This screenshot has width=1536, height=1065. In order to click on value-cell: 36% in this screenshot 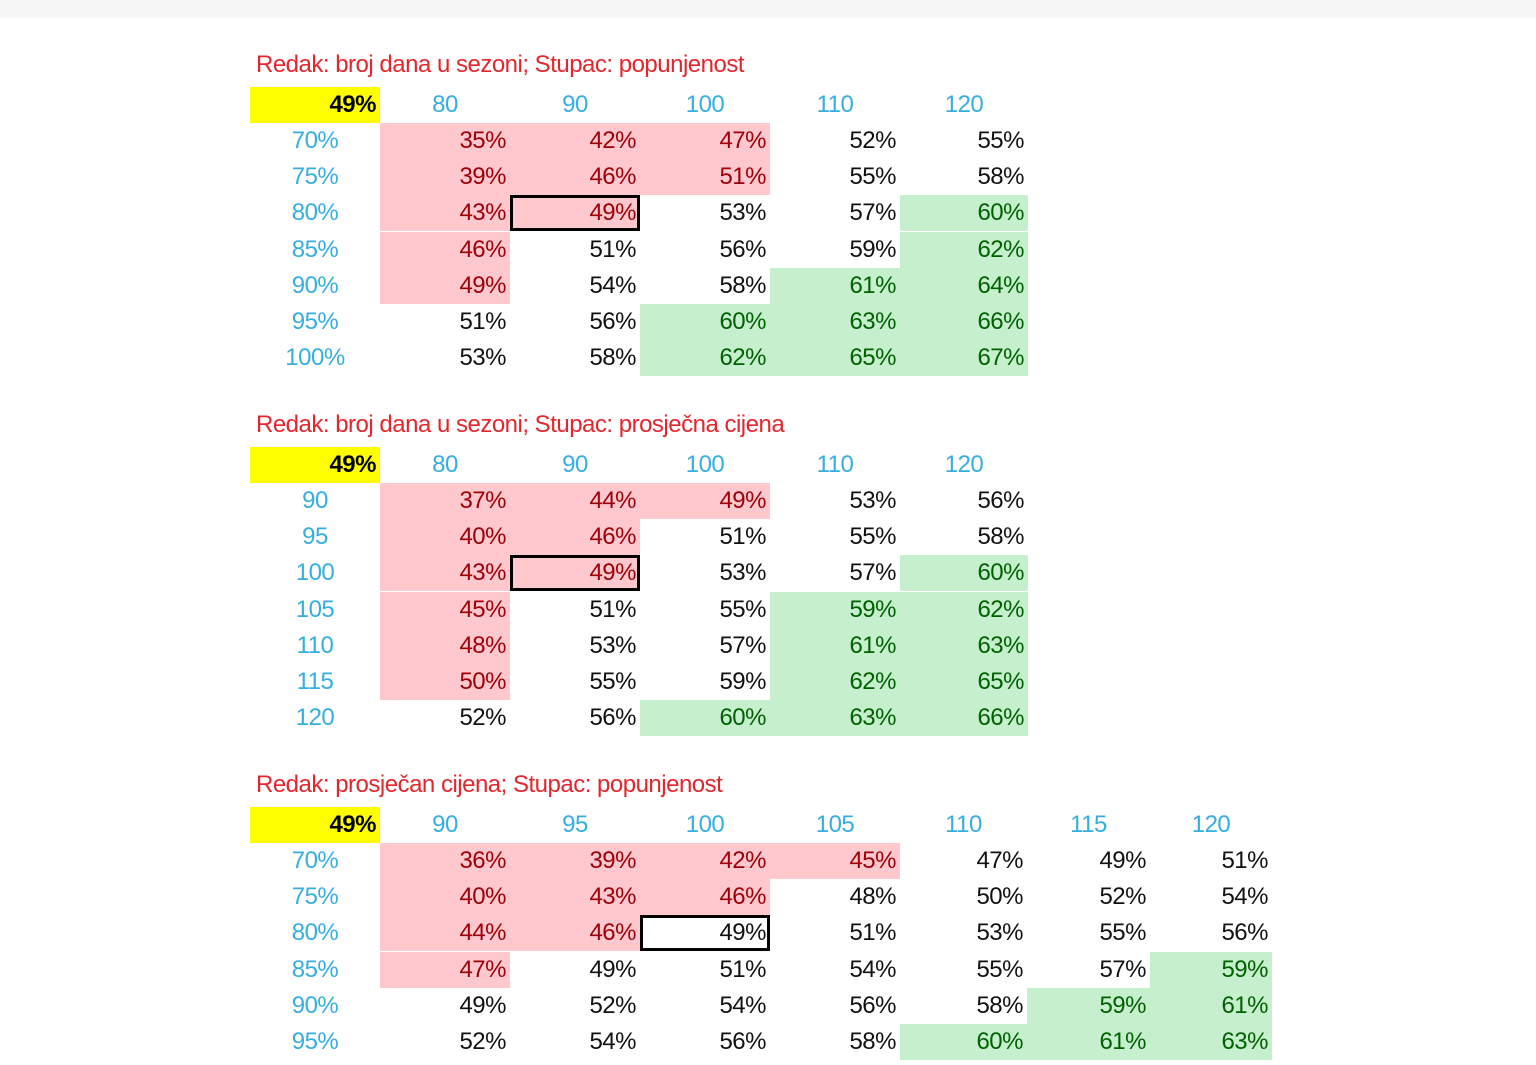, I will do `click(445, 861)`.